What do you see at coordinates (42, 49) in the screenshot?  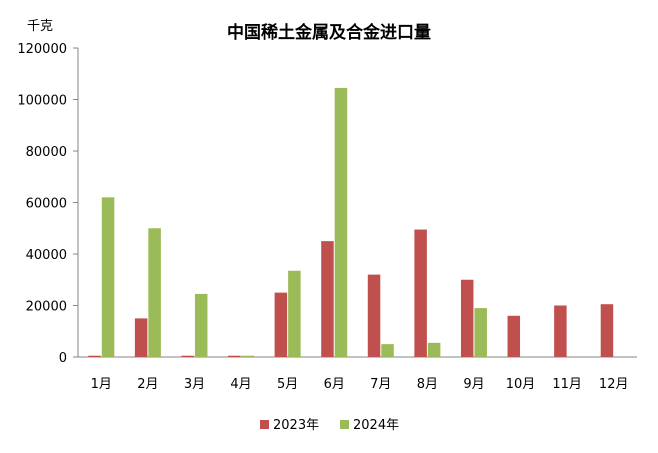 I see `y-tick-label: 120000` at bounding box center [42, 49].